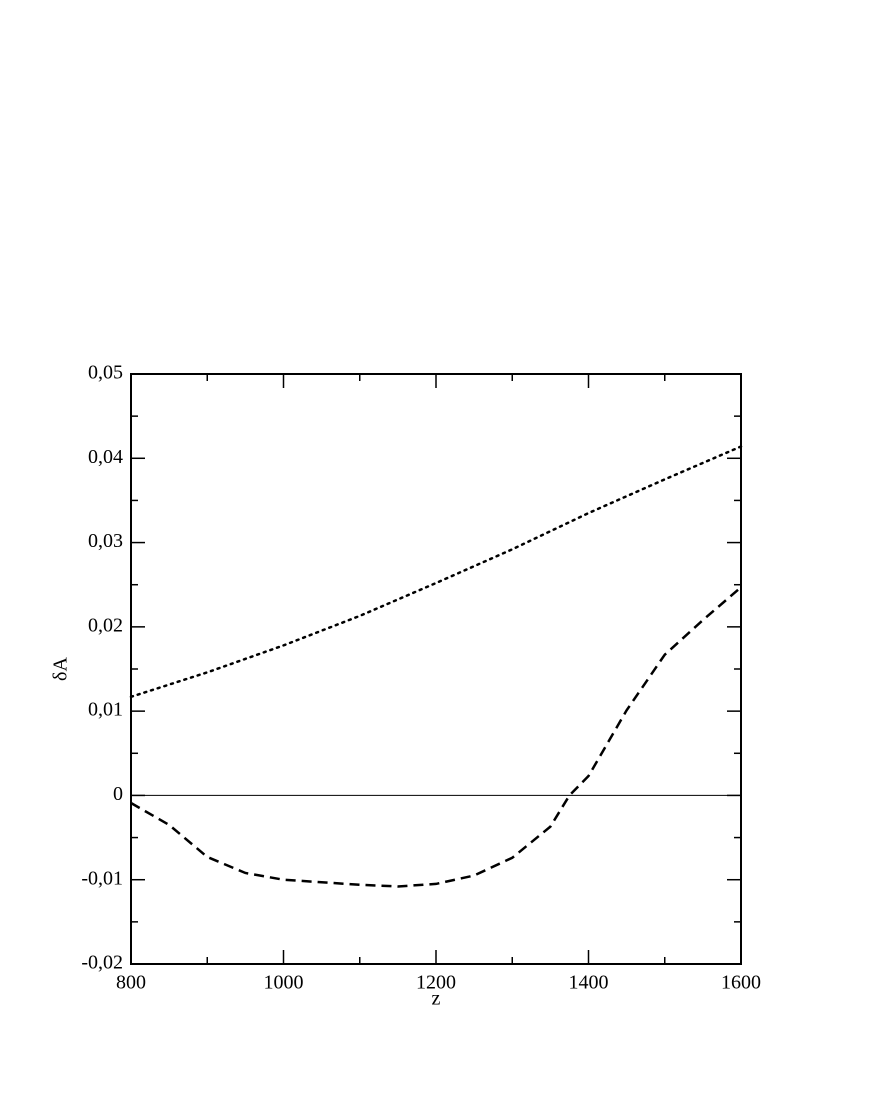  What do you see at coordinates (61, 669) in the screenshot?
I see `y-axis-label: δA` at bounding box center [61, 669].